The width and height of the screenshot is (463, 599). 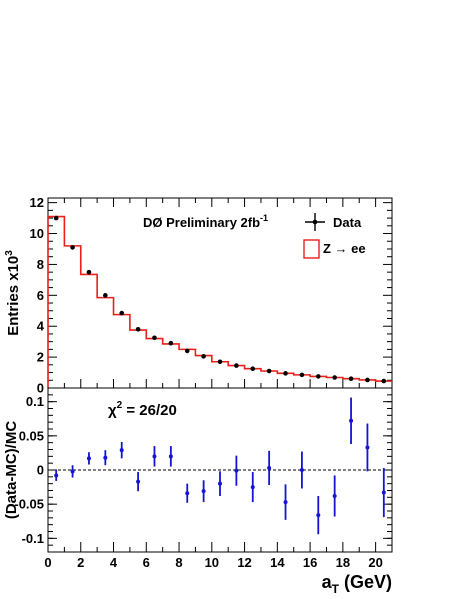 I want to click on legend: Data Z → ee, so click(x=334, y=236).